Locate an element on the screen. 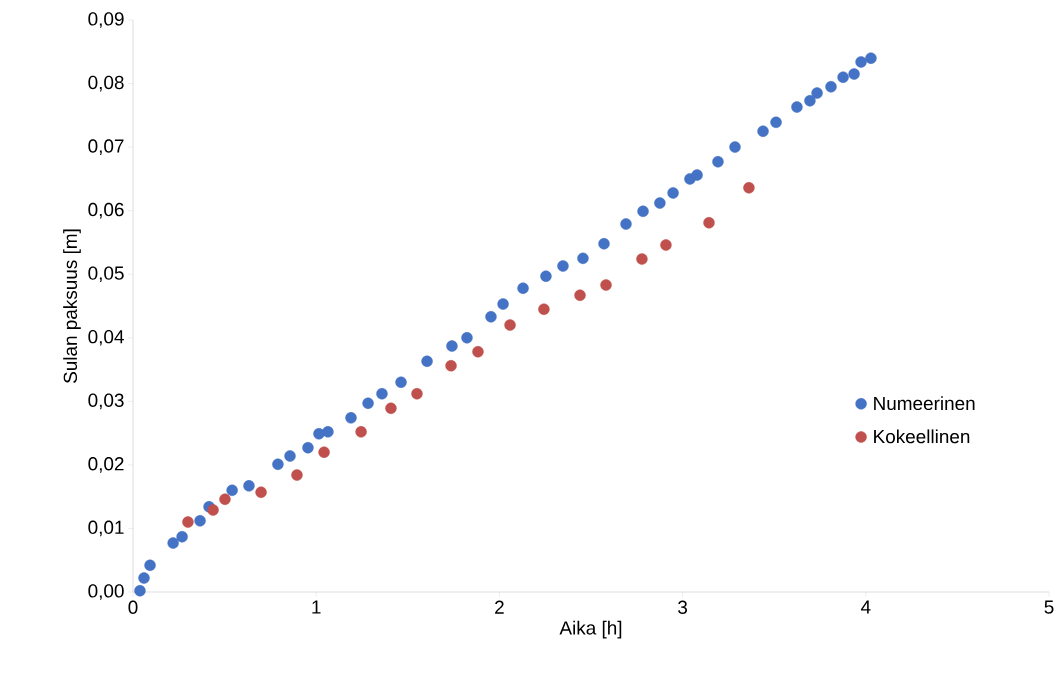 The height and width of the screenshot is (684, 1062). x-axis-title: Aika [h] is located at coordinates (590, 629).